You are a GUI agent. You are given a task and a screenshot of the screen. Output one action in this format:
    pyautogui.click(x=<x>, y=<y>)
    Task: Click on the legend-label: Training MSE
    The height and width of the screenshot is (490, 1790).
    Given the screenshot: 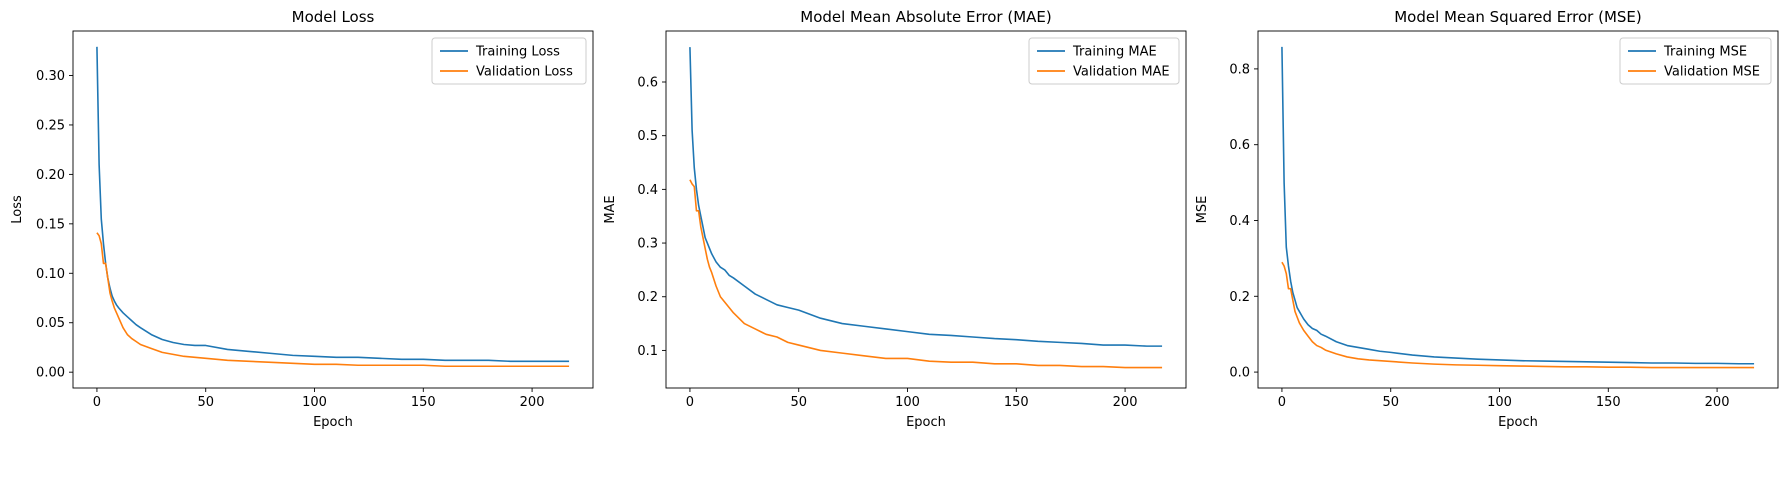 What is the action you would take?
    pyautogui.click(x=1705, y=52)
    